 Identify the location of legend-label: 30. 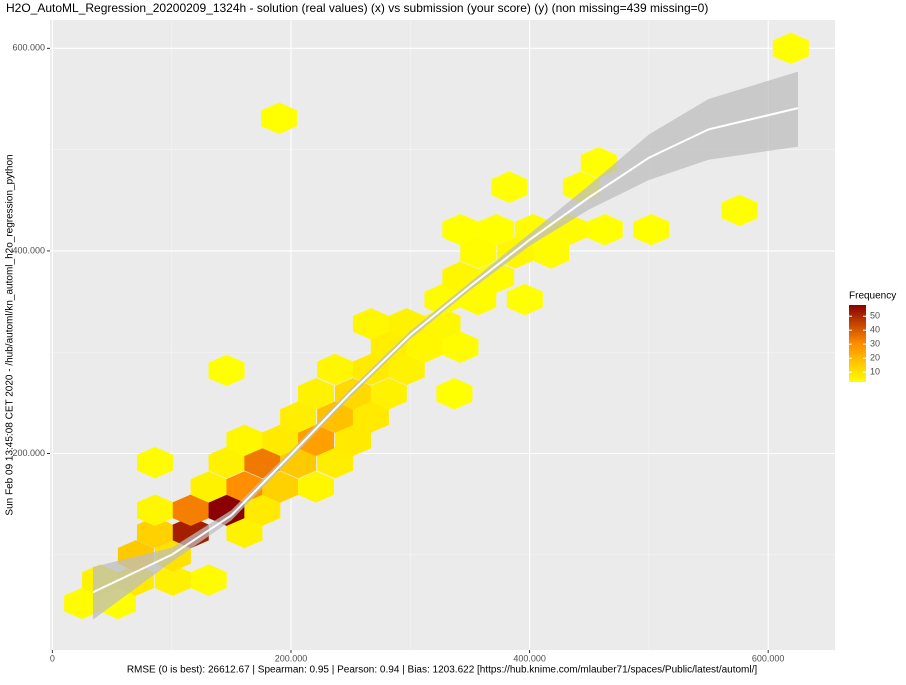
(875, 344).